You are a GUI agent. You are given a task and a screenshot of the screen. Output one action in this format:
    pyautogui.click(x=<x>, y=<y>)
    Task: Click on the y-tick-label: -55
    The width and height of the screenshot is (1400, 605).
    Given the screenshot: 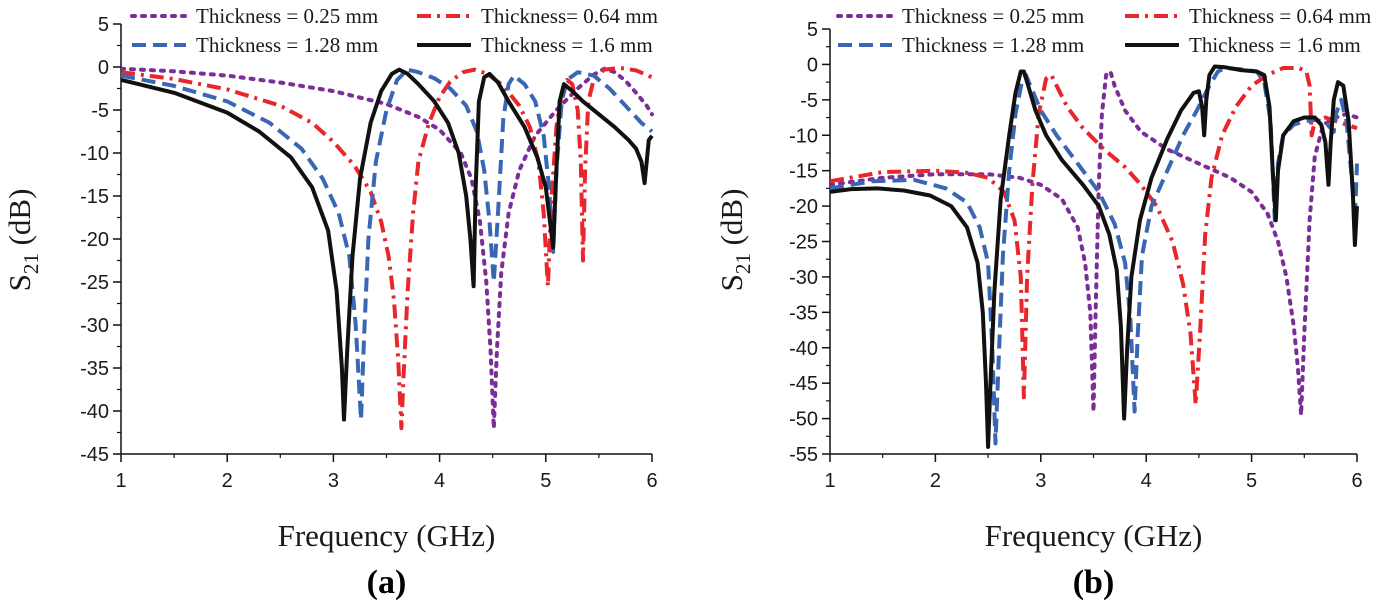 What is the action you would take?
    pyautogui.click(x=803, y=455)
    